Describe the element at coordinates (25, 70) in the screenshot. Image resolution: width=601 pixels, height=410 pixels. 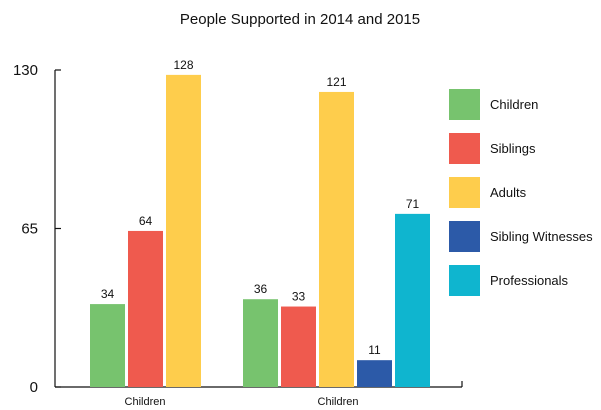
I see `y-tick-label: 130` at that location.